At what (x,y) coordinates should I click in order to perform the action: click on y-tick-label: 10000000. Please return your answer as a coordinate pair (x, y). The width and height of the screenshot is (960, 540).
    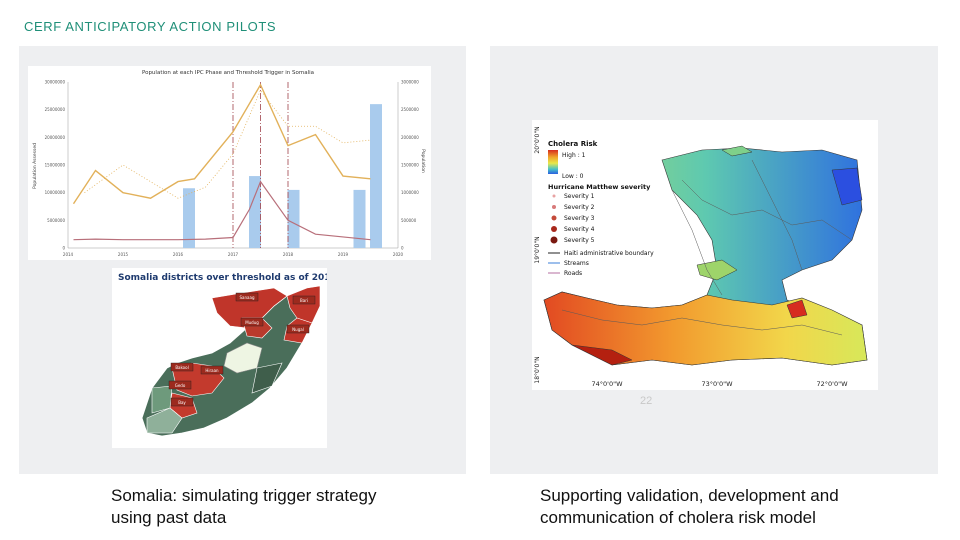
    Looking at the image, I should click on (55, 192).